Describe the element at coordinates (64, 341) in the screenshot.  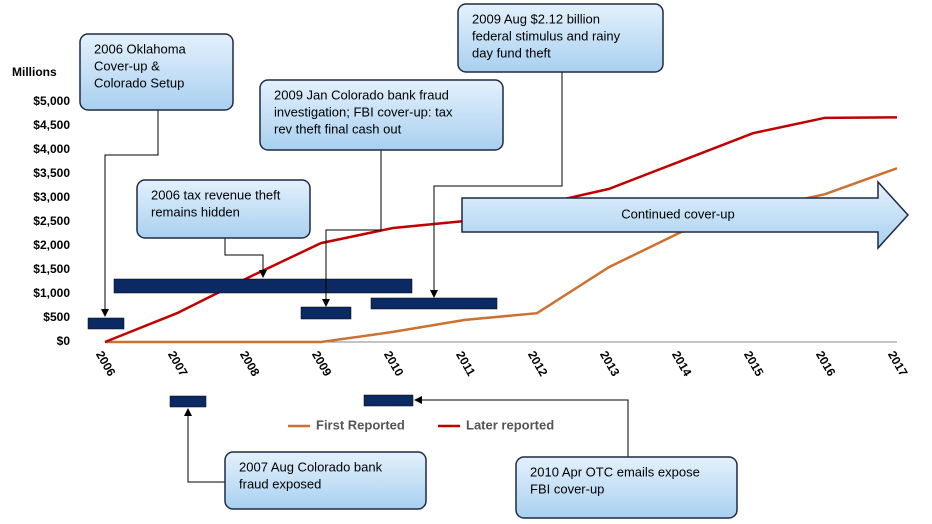
I see `y-tick-label: $0` at that location.